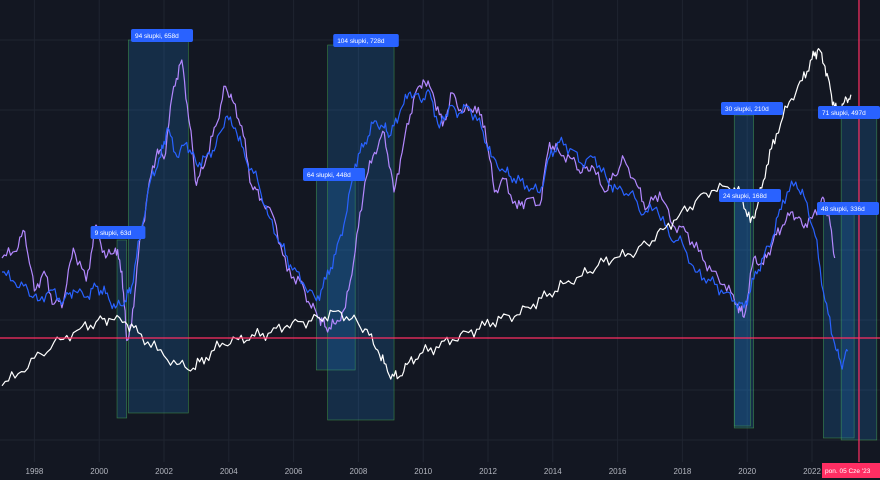 This screenshot has height=480, width=880. What do you see at coordinates (113, 233) in the screenshot?
I see `zone-label: 9 słupki, 63d` at bounding box center [113, 233].